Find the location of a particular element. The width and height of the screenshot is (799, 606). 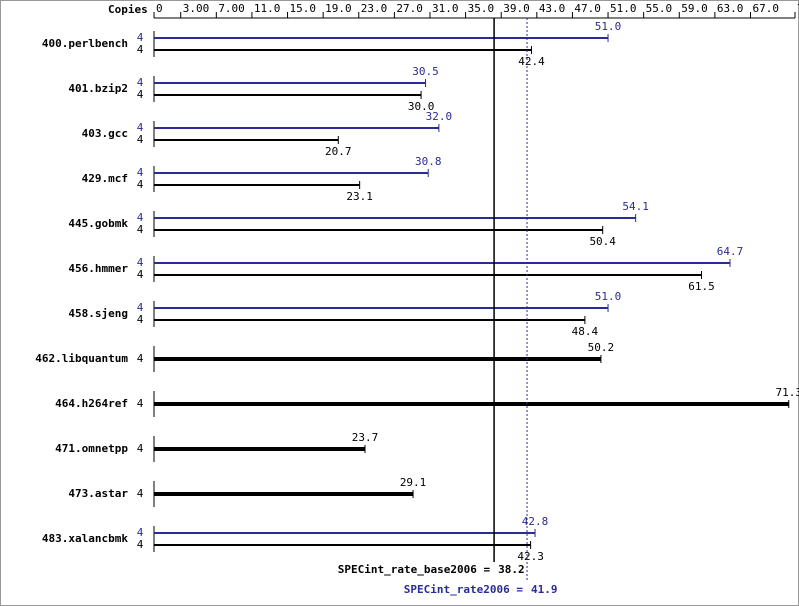

x-tick-label: 23.0 is located at coordinates (374, 8).